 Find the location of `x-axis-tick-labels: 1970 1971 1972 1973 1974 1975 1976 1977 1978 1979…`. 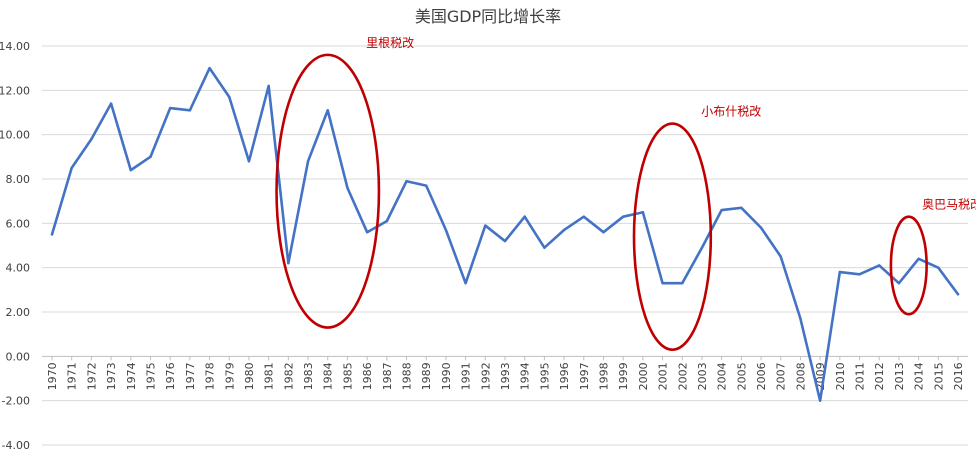

x-axis-tick-labels: 1970 1971 1972 1973 1974 1975 1976 1977 1978 1979… is located at coordinates (505, 373).